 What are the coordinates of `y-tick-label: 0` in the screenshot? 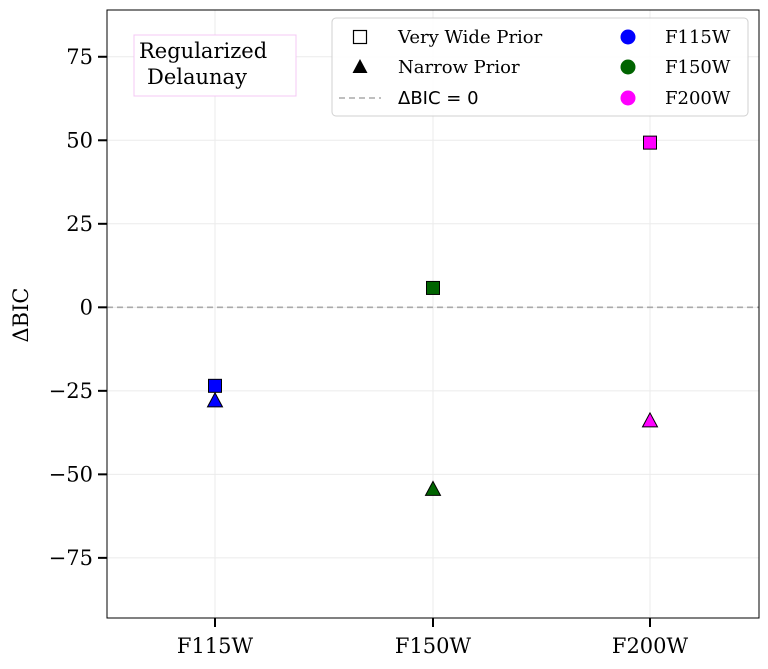 It's located at (86, 307).